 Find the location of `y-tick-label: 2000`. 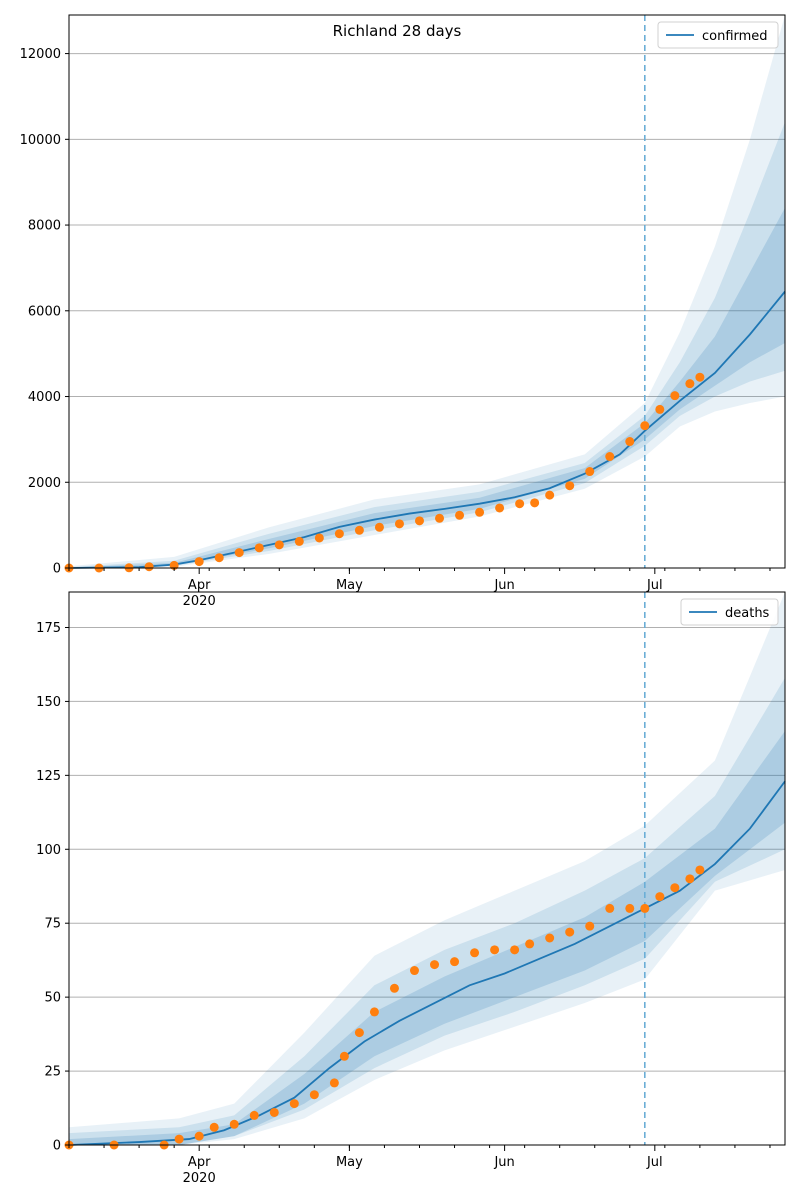

y-tick-label: 2000 is located at coordinates (44, 483).